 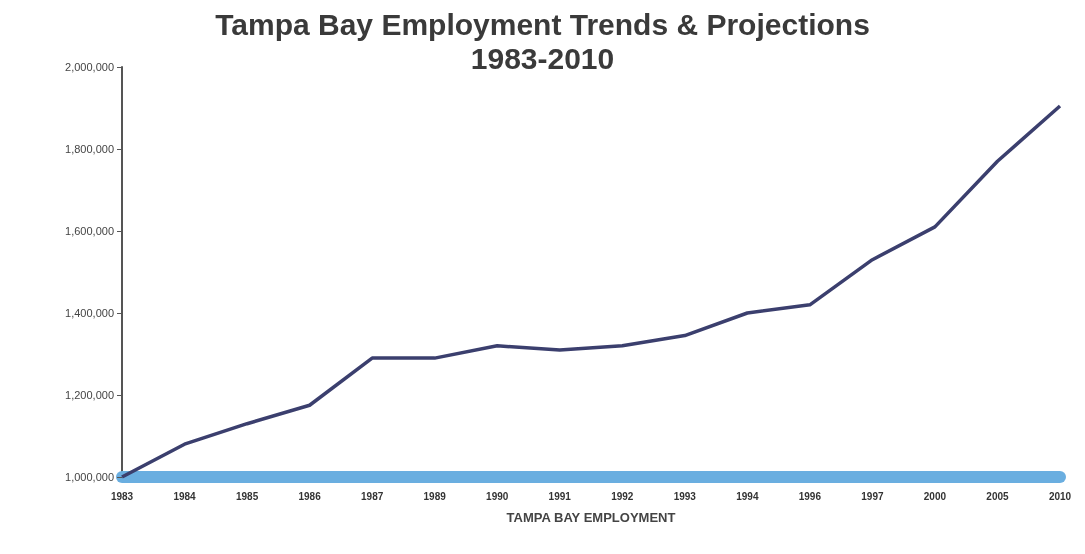 I want to click on x-tick-label: 1991, so click(x=560, y=496).